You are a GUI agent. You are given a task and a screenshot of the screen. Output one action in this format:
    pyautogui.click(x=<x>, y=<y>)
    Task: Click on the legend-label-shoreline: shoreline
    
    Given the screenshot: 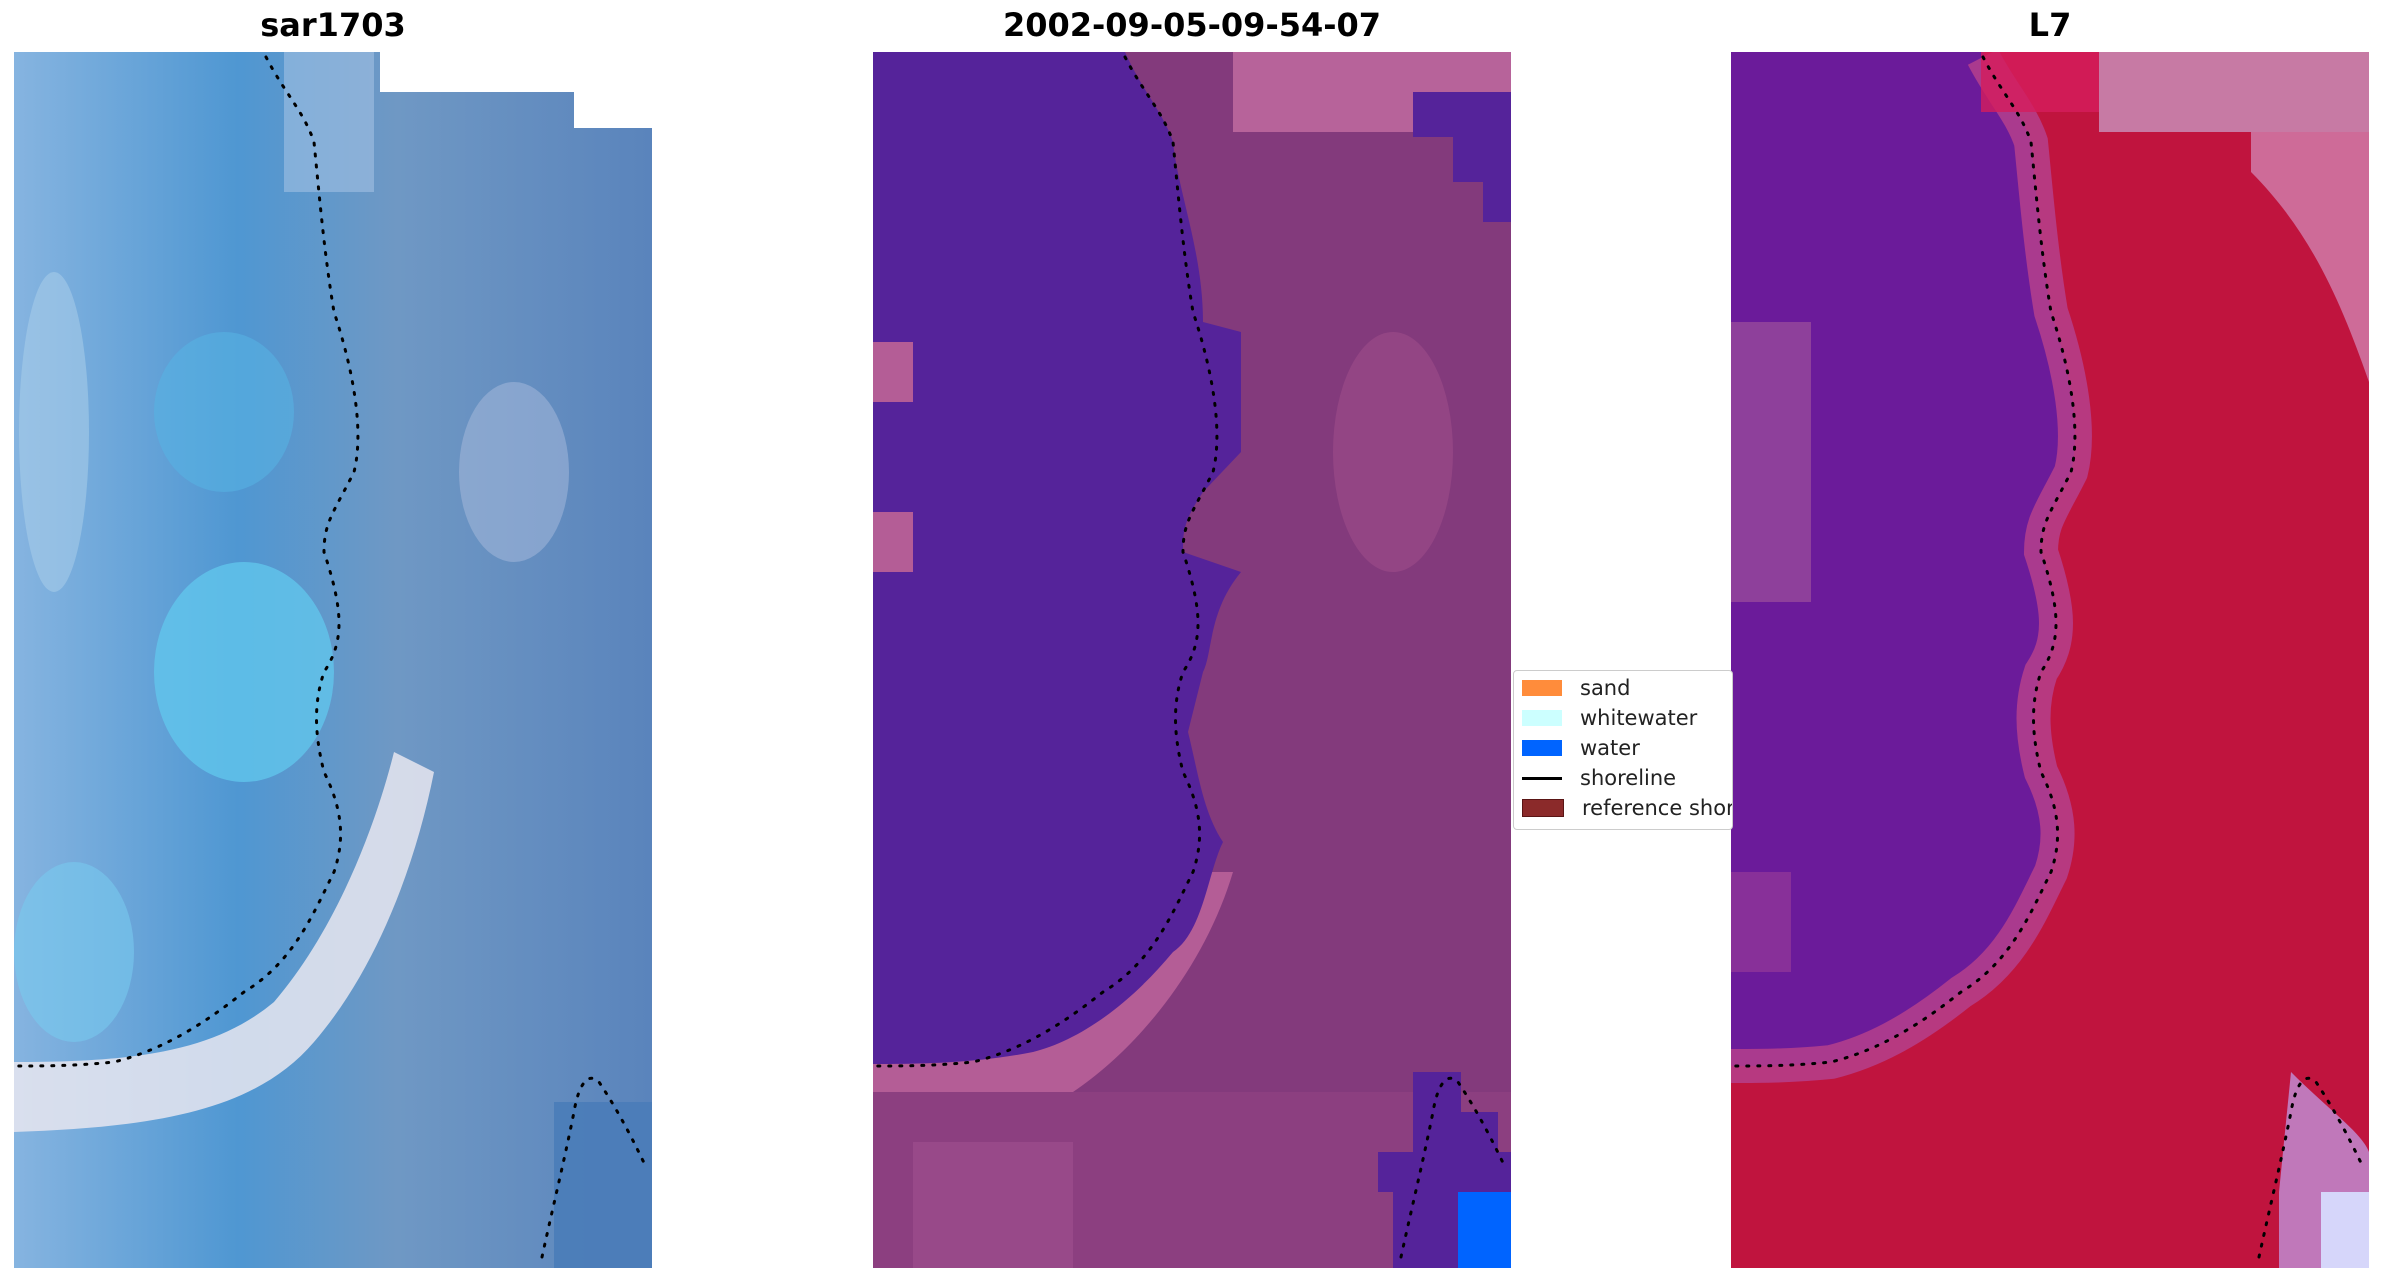 What is the action you would take?
    pyautogui.click(x=1628, y=778)
    